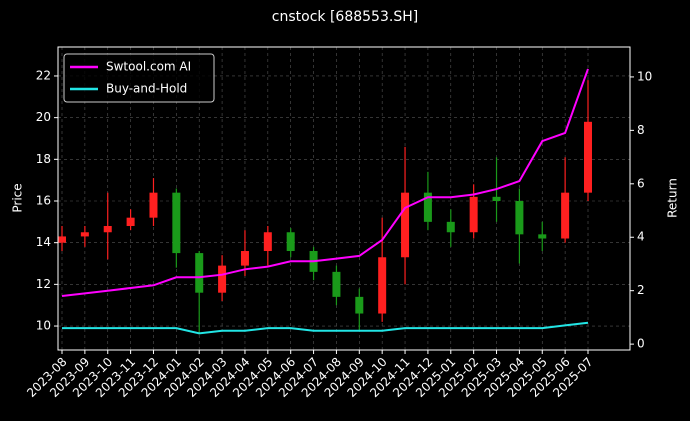 The image size is (690, 421). Describe the element at coordinates (43, 326) in the screenshot. I see `y-tick-label: 10` at that location.